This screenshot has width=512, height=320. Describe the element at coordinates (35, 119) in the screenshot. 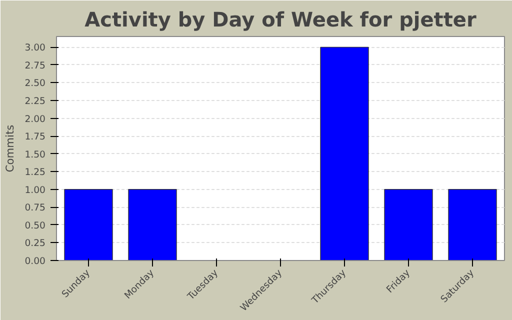

I see `y-tick-label: 2.00` at that location.